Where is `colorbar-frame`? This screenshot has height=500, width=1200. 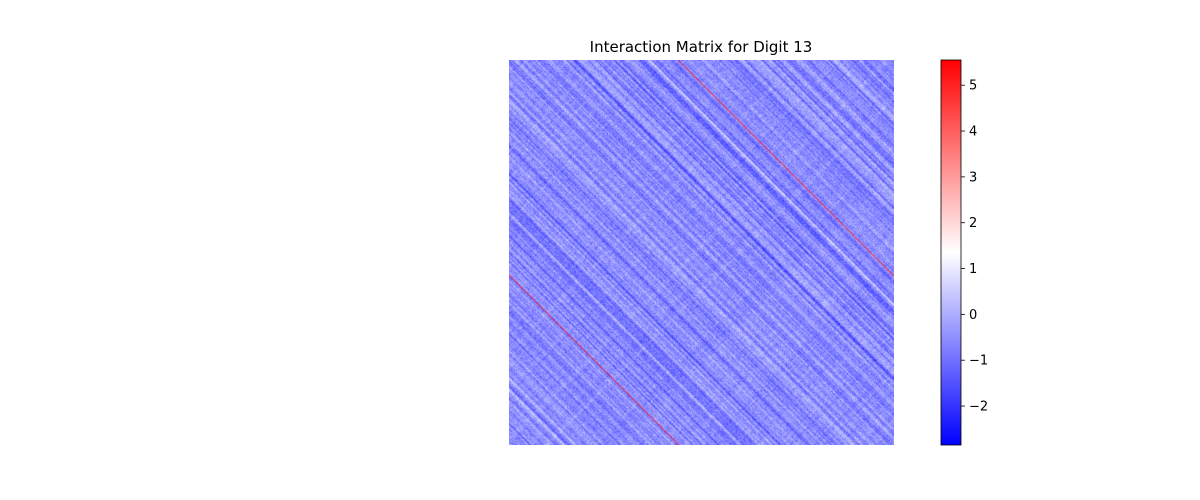
colorbar-frame is located at coordinates (951, 252).